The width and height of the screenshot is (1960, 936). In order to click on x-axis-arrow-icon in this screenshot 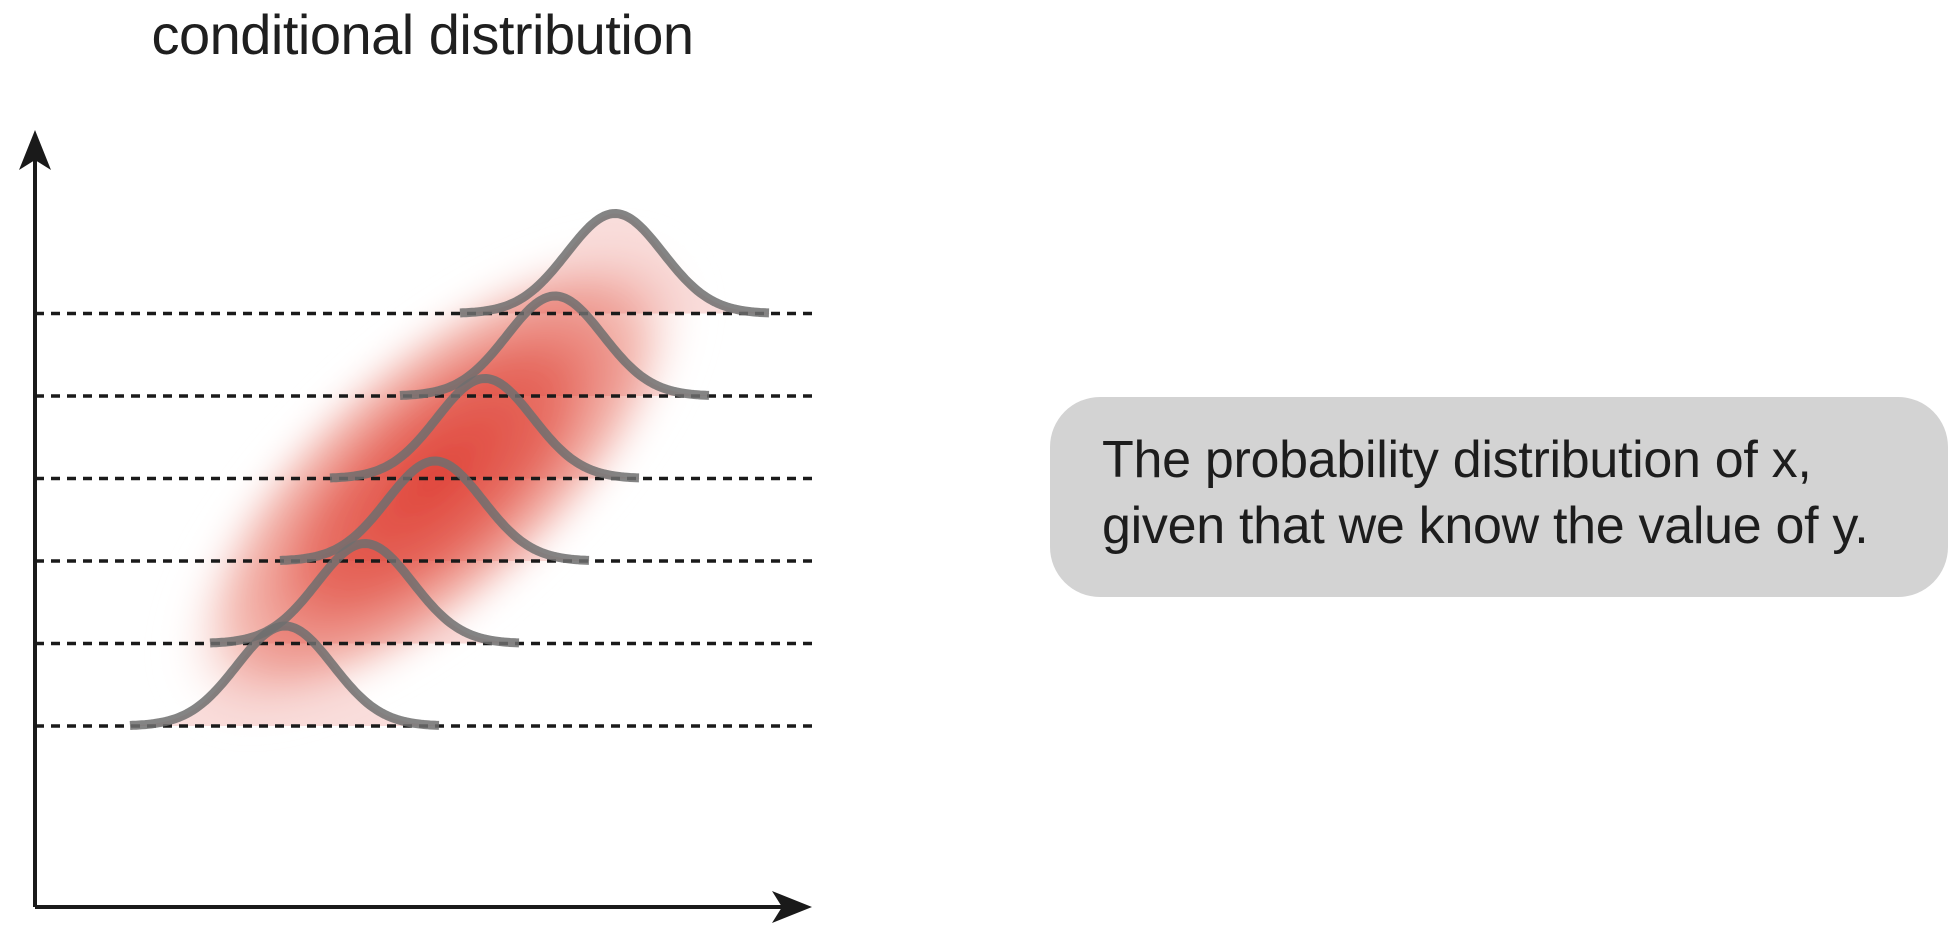, I will do `click(792, 907)`.